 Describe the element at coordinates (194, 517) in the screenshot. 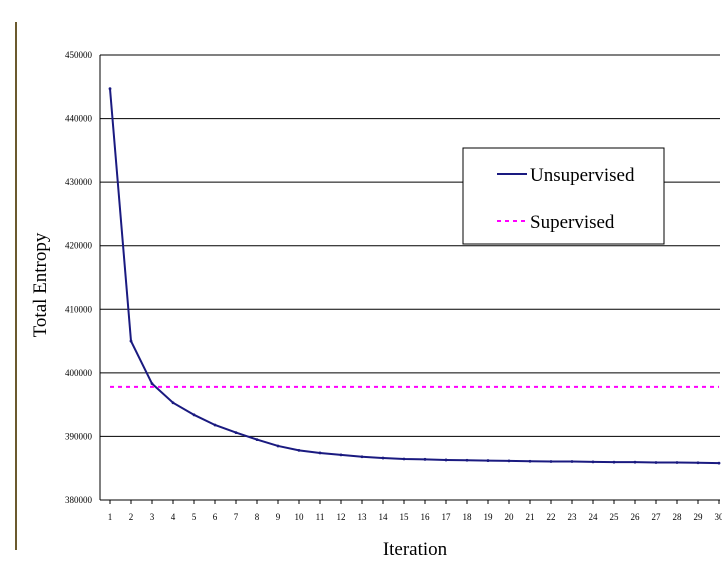

I see `x-tick-label: 5` at that location.